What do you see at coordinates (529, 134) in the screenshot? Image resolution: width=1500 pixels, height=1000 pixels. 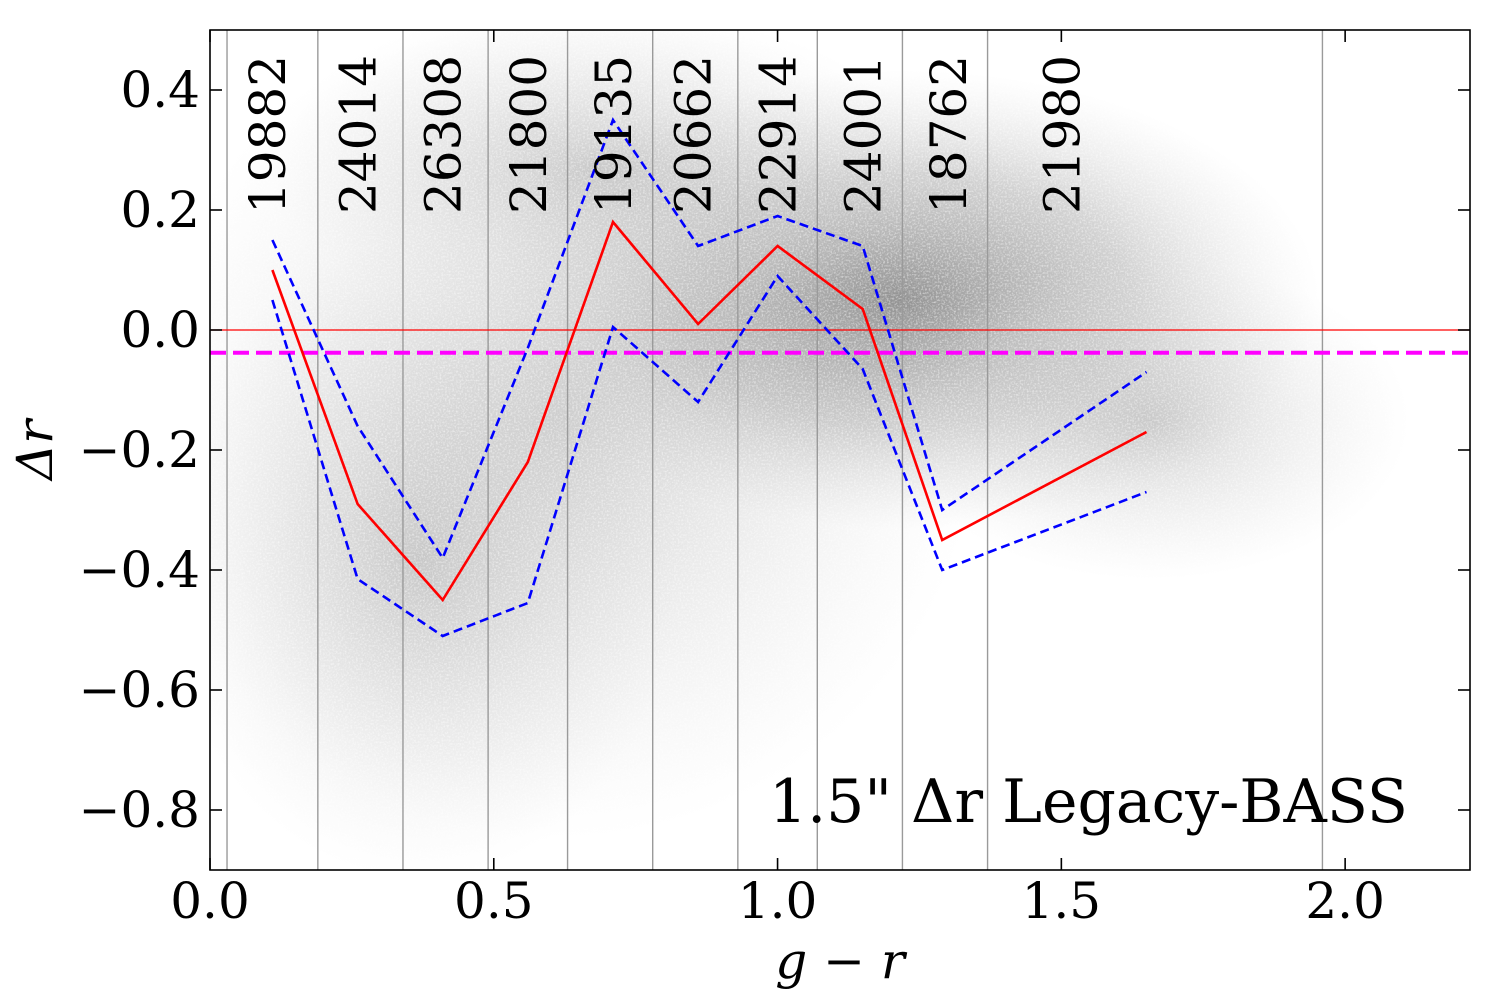 I see `bin-count-label: 21800` at bounding box center [529, 134].